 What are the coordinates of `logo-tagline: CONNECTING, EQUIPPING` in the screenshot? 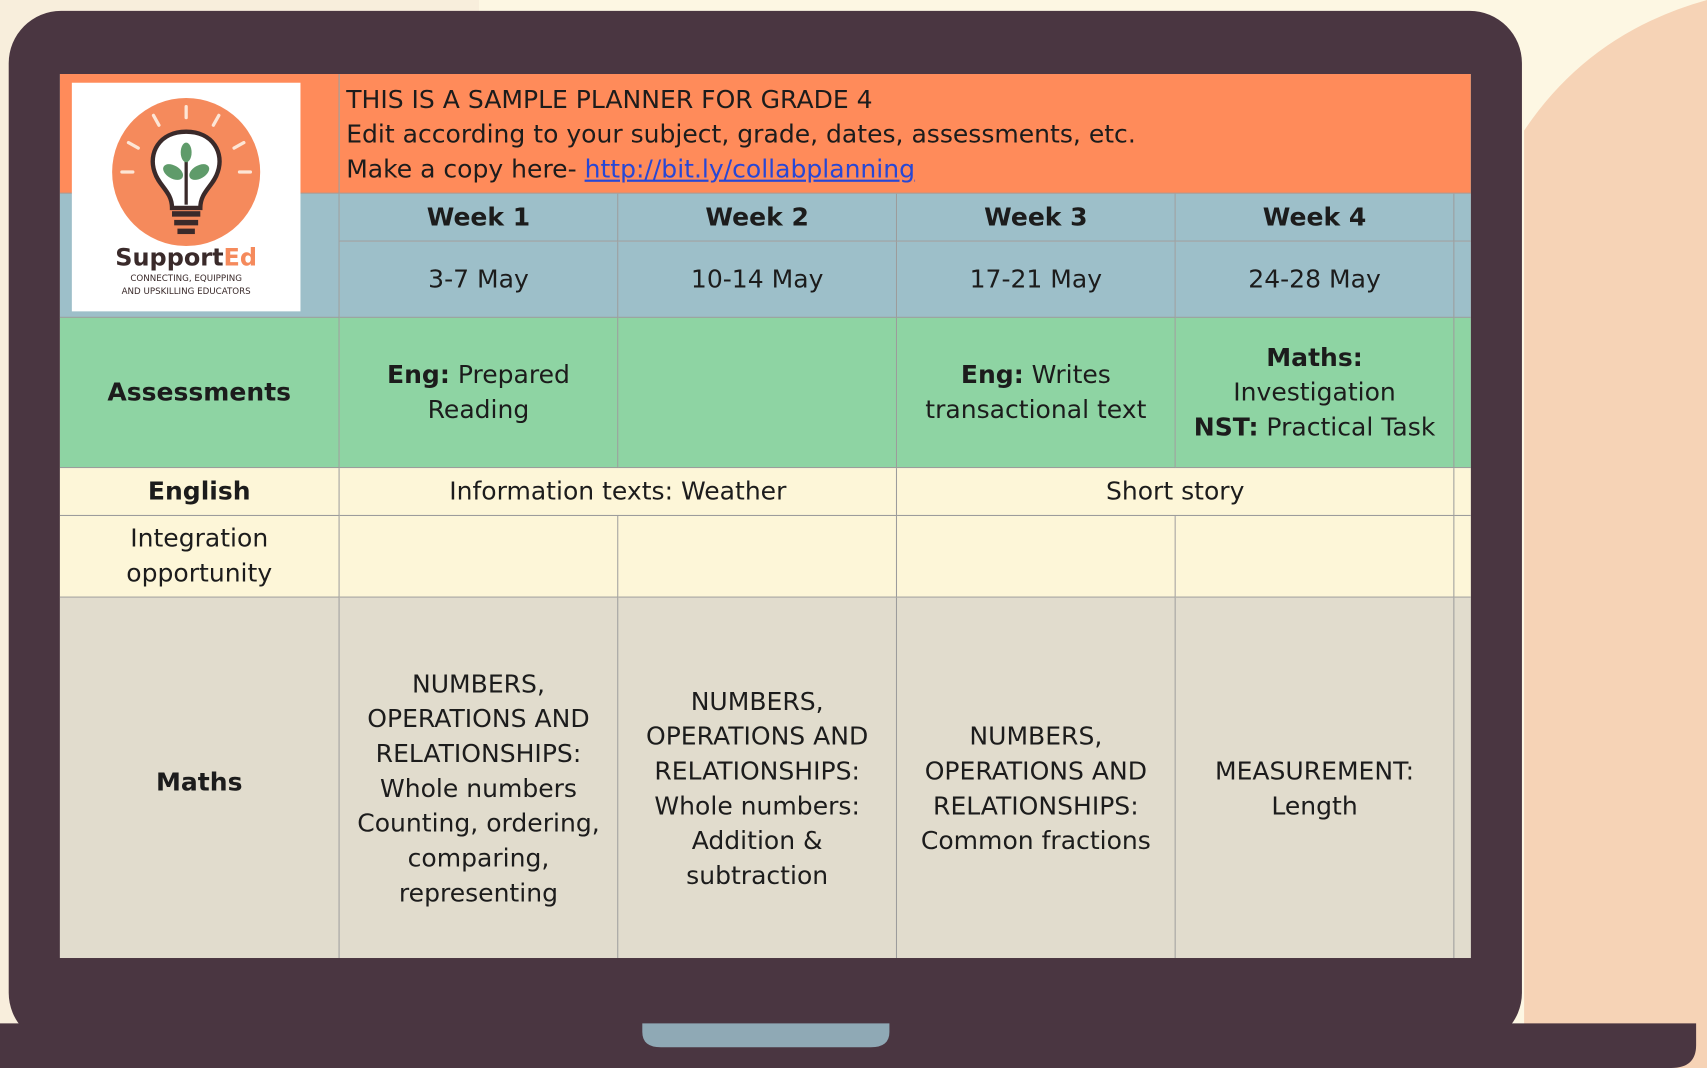 It's located at (186, 279).